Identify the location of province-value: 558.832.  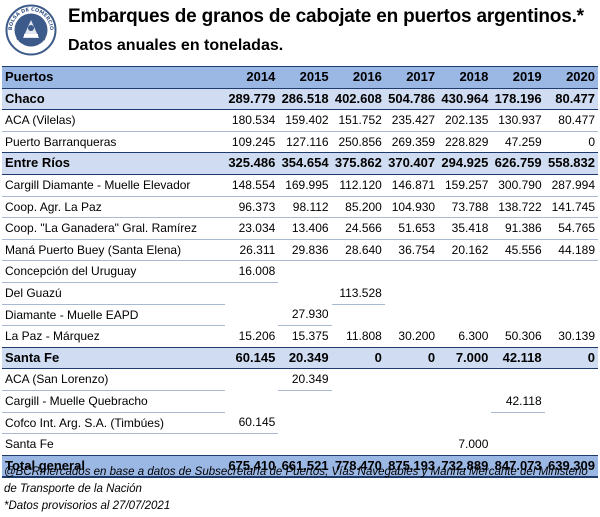
(571, 163).